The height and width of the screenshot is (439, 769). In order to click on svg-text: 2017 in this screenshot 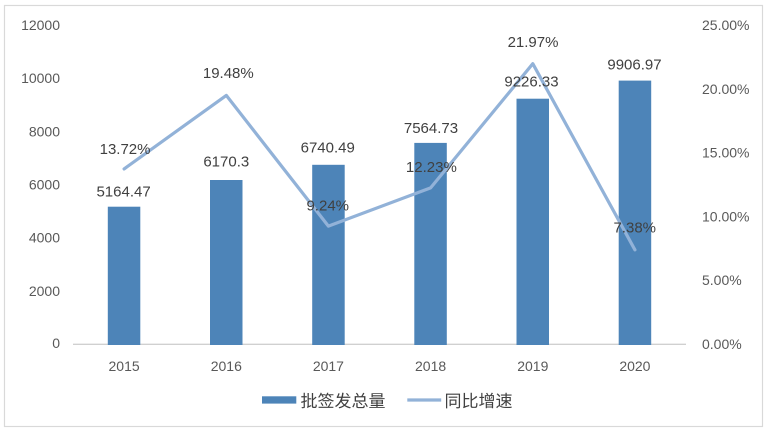, I will do `click(328, 366)`.